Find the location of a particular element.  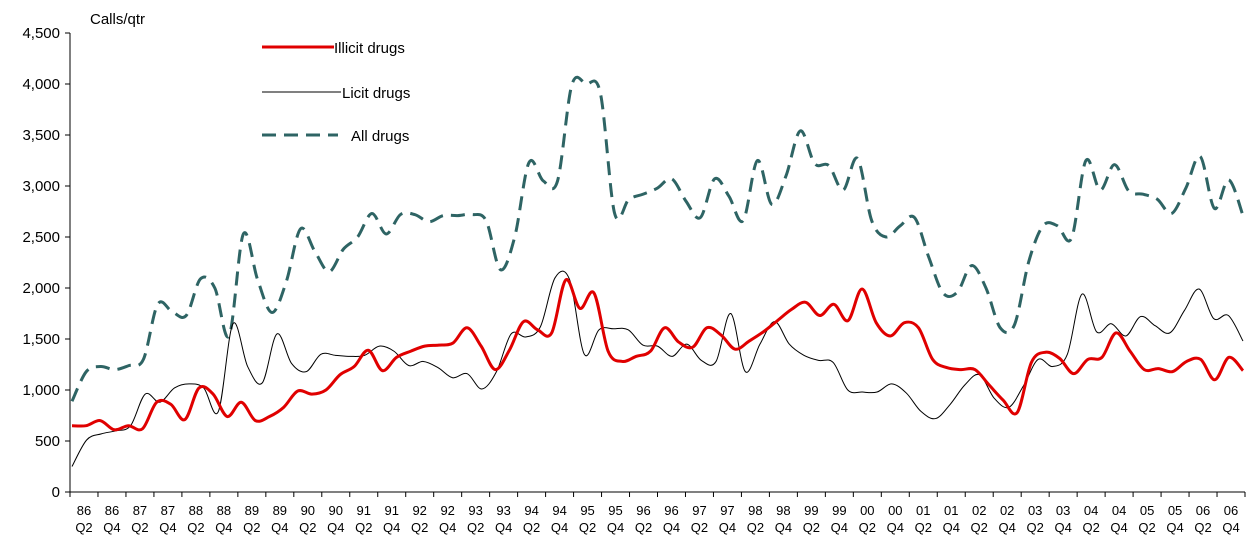

legend-item-all: All drugs is located at coordinates (335, 136).